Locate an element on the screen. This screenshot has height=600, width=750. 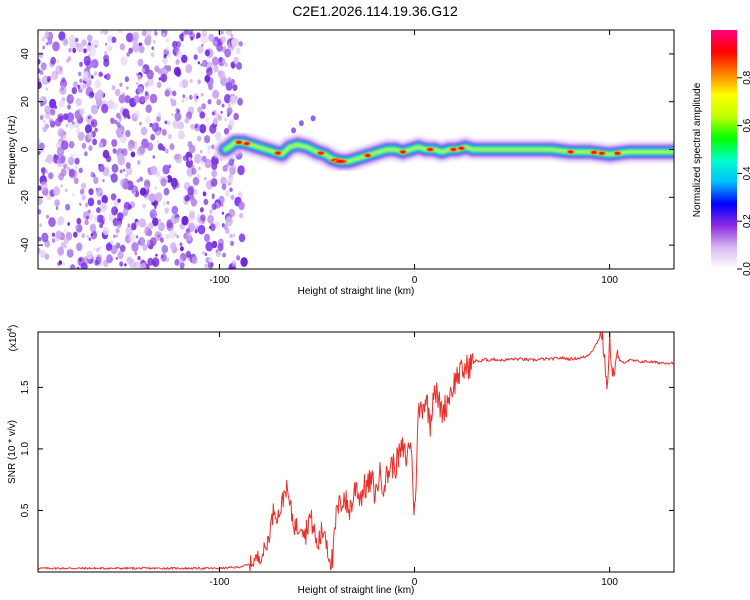
snr-y-label: SNR (10 * v/v) is located at coordinates (12, 452).